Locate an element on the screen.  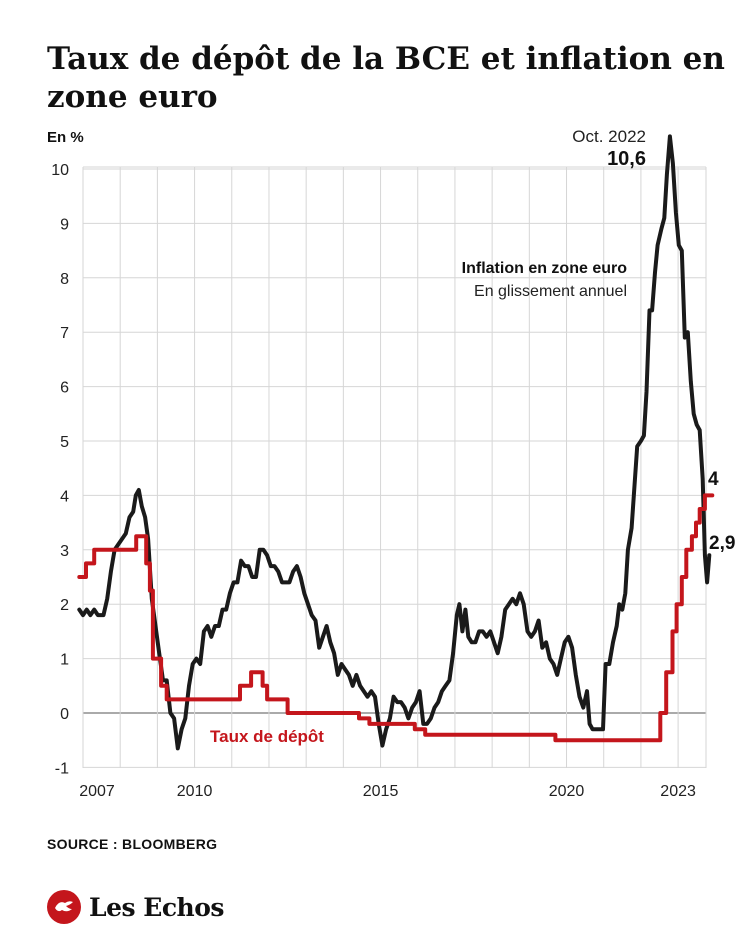
y-tick-label: 10 is located at coordinates (60, 170).